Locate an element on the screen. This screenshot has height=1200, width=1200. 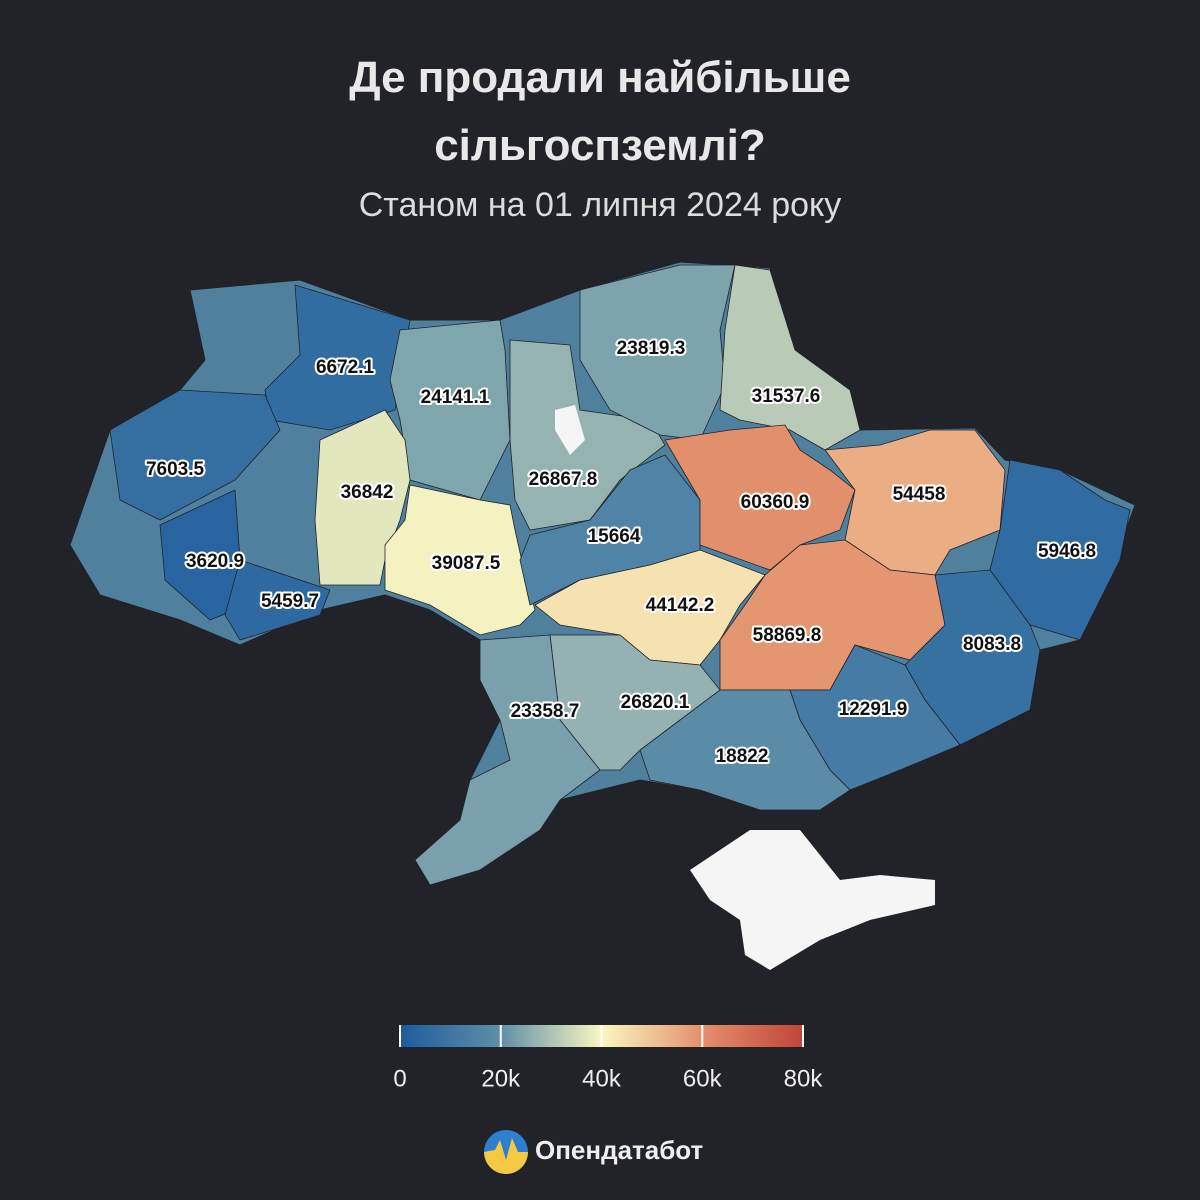
region-value: 60360.9 is located at coordinates (775, 502).